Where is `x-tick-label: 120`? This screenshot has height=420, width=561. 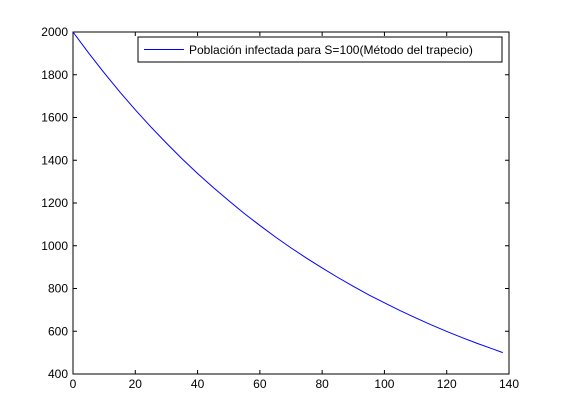
x-tick-label: 120 is located at coordinates (447, 384).